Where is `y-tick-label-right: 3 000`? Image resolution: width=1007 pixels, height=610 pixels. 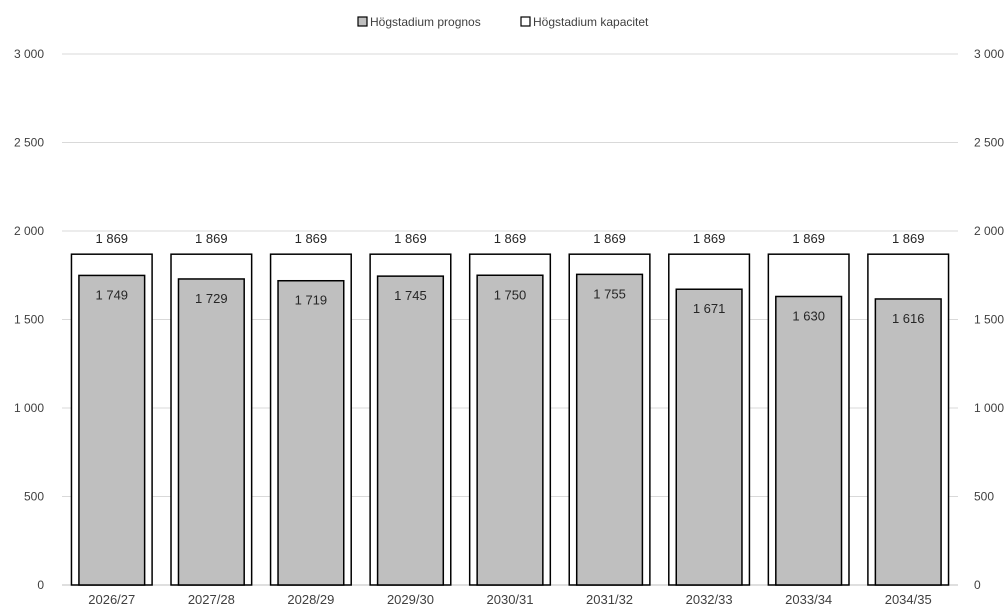 y-tick-label-right: 3 000 is located at coordinates (989, 54).